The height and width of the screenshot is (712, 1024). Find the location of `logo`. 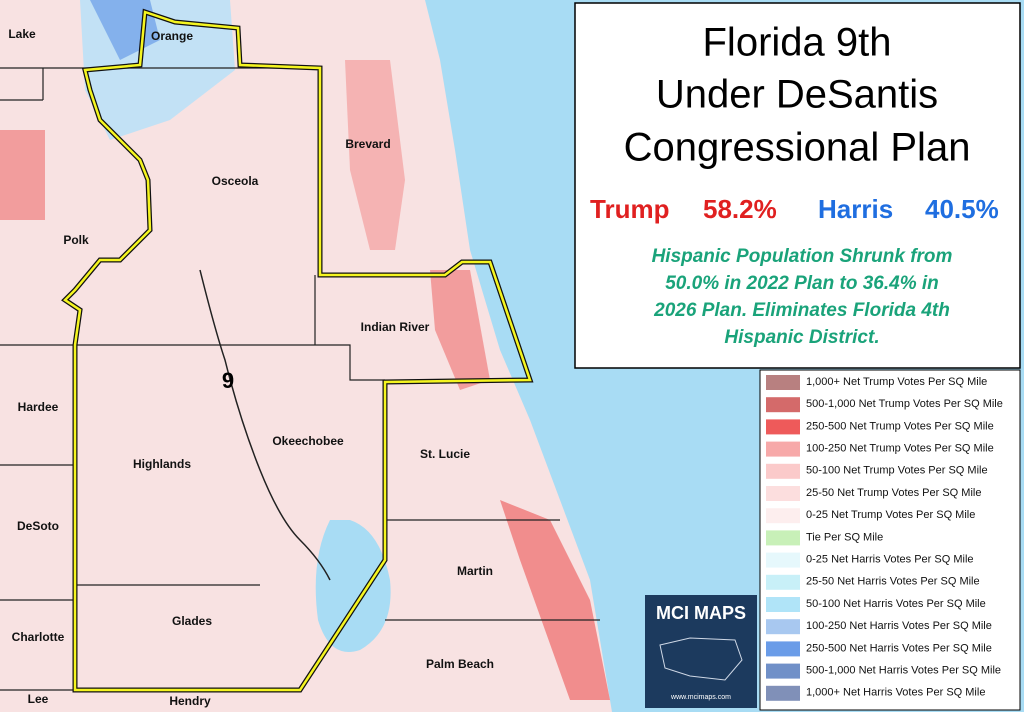

logo is located at coordinates (701, 651).